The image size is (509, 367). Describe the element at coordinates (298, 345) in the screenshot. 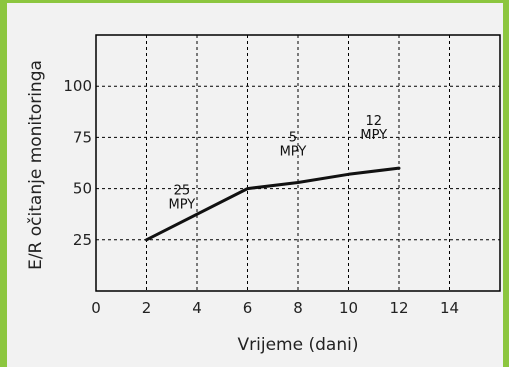

I see `x-axis-label: Vrijeme (dani)` at that location.